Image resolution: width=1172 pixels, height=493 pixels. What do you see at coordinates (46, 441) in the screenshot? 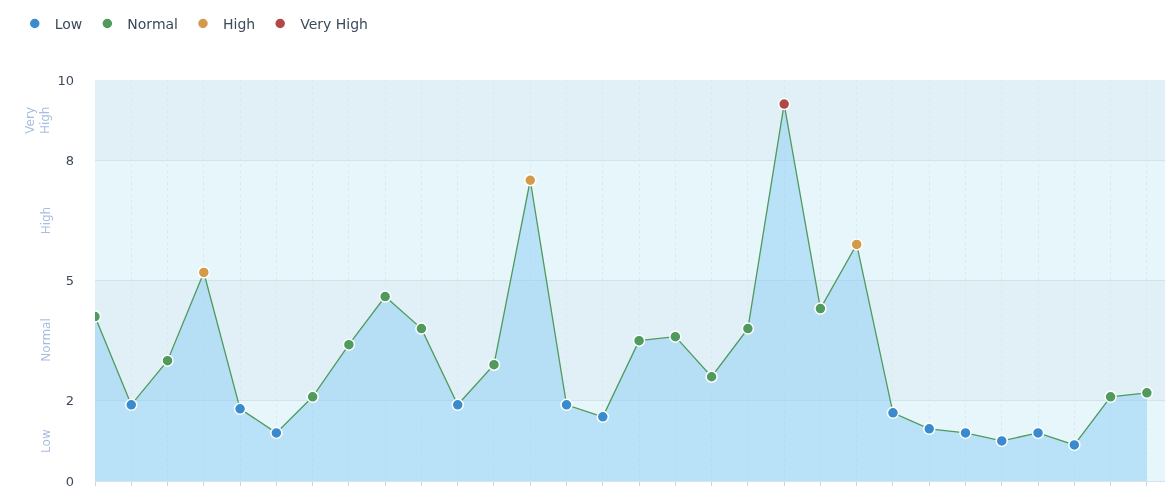
I see `band-label: Low` at bounding box center [46, 441].